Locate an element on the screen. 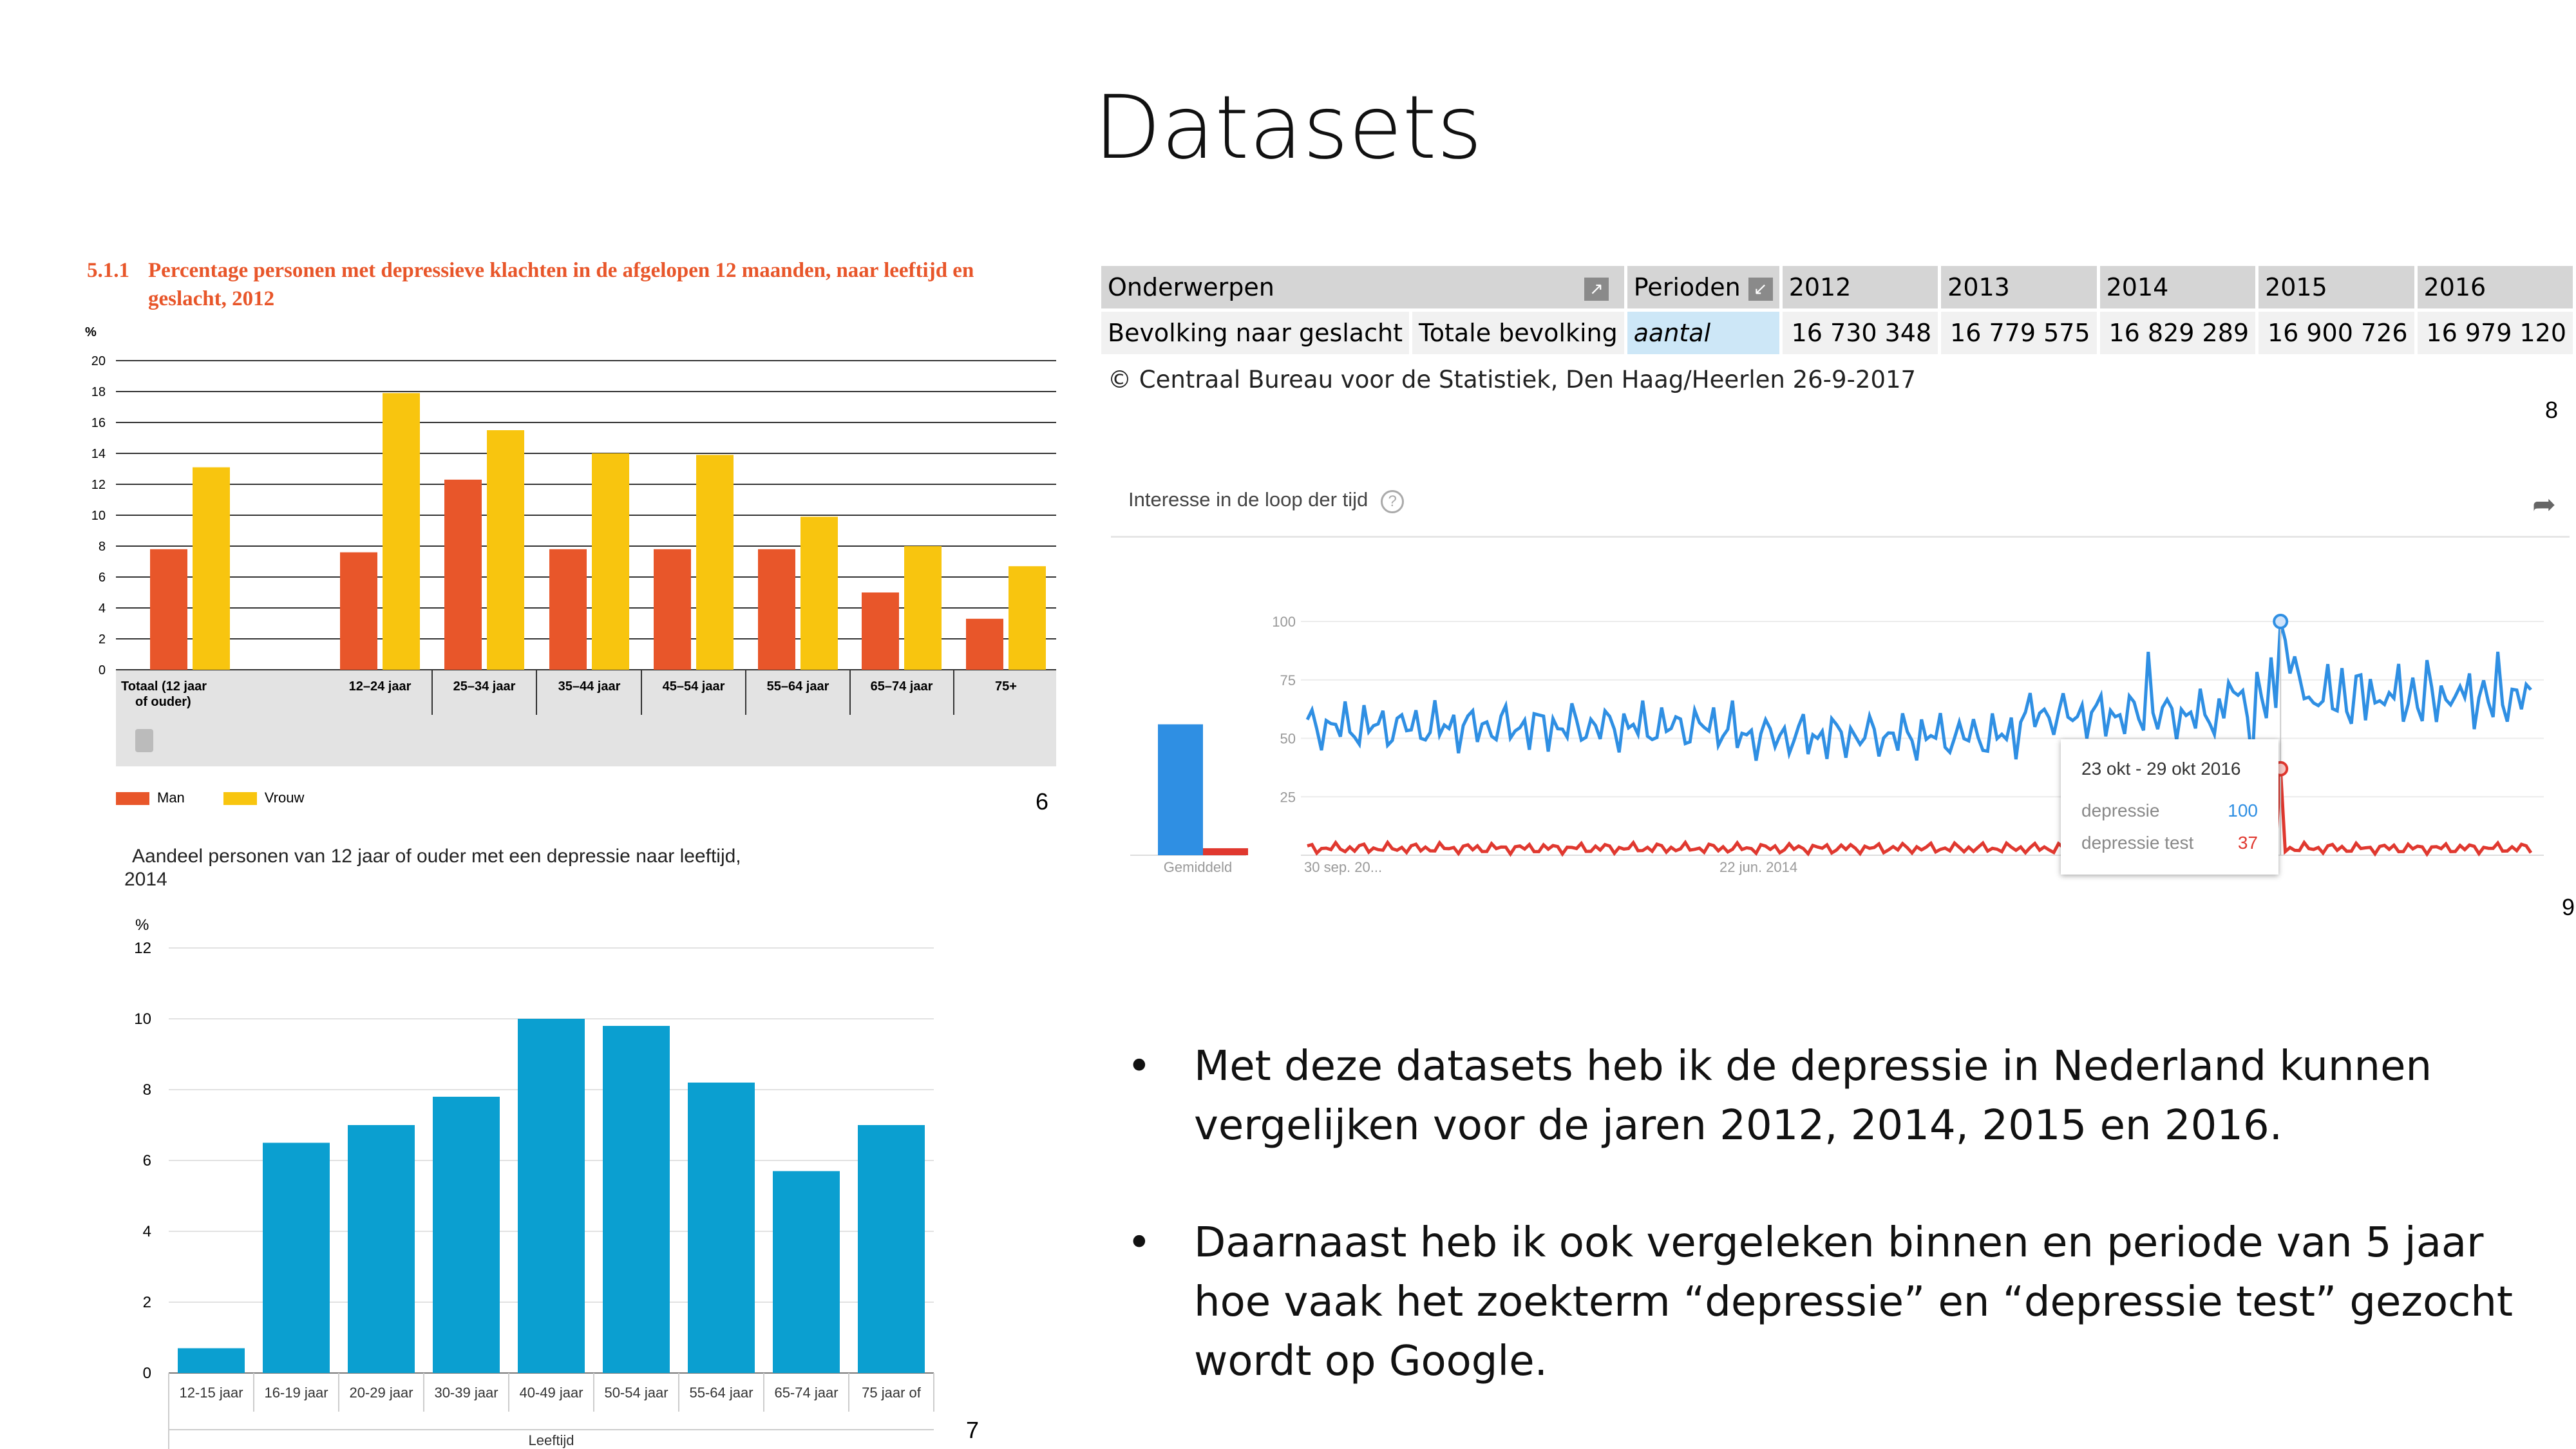  row-unit: aantal is located at coordinates (1703, 333).